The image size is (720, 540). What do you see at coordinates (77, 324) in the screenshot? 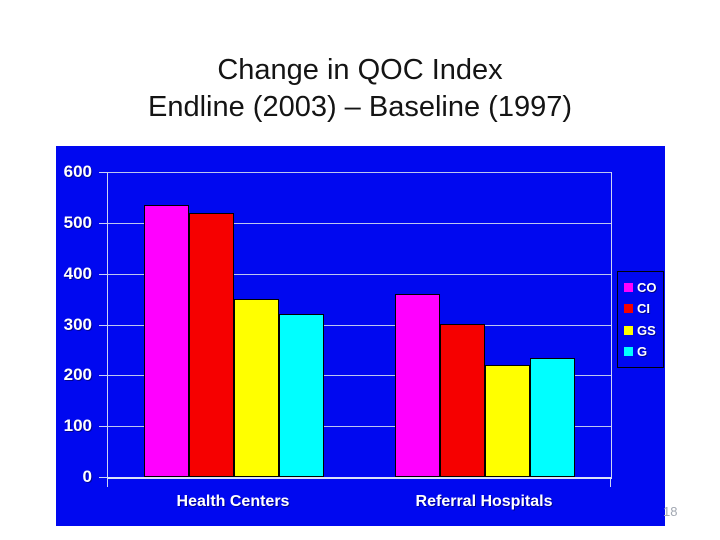
I see `y-axis-label-300: 300` at bounding box center [77, 324].